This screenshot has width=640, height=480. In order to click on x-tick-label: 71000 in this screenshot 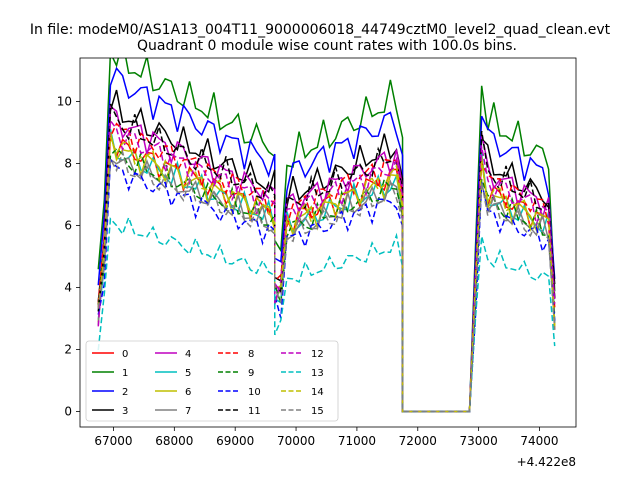, I will do `click(357, 441)`.